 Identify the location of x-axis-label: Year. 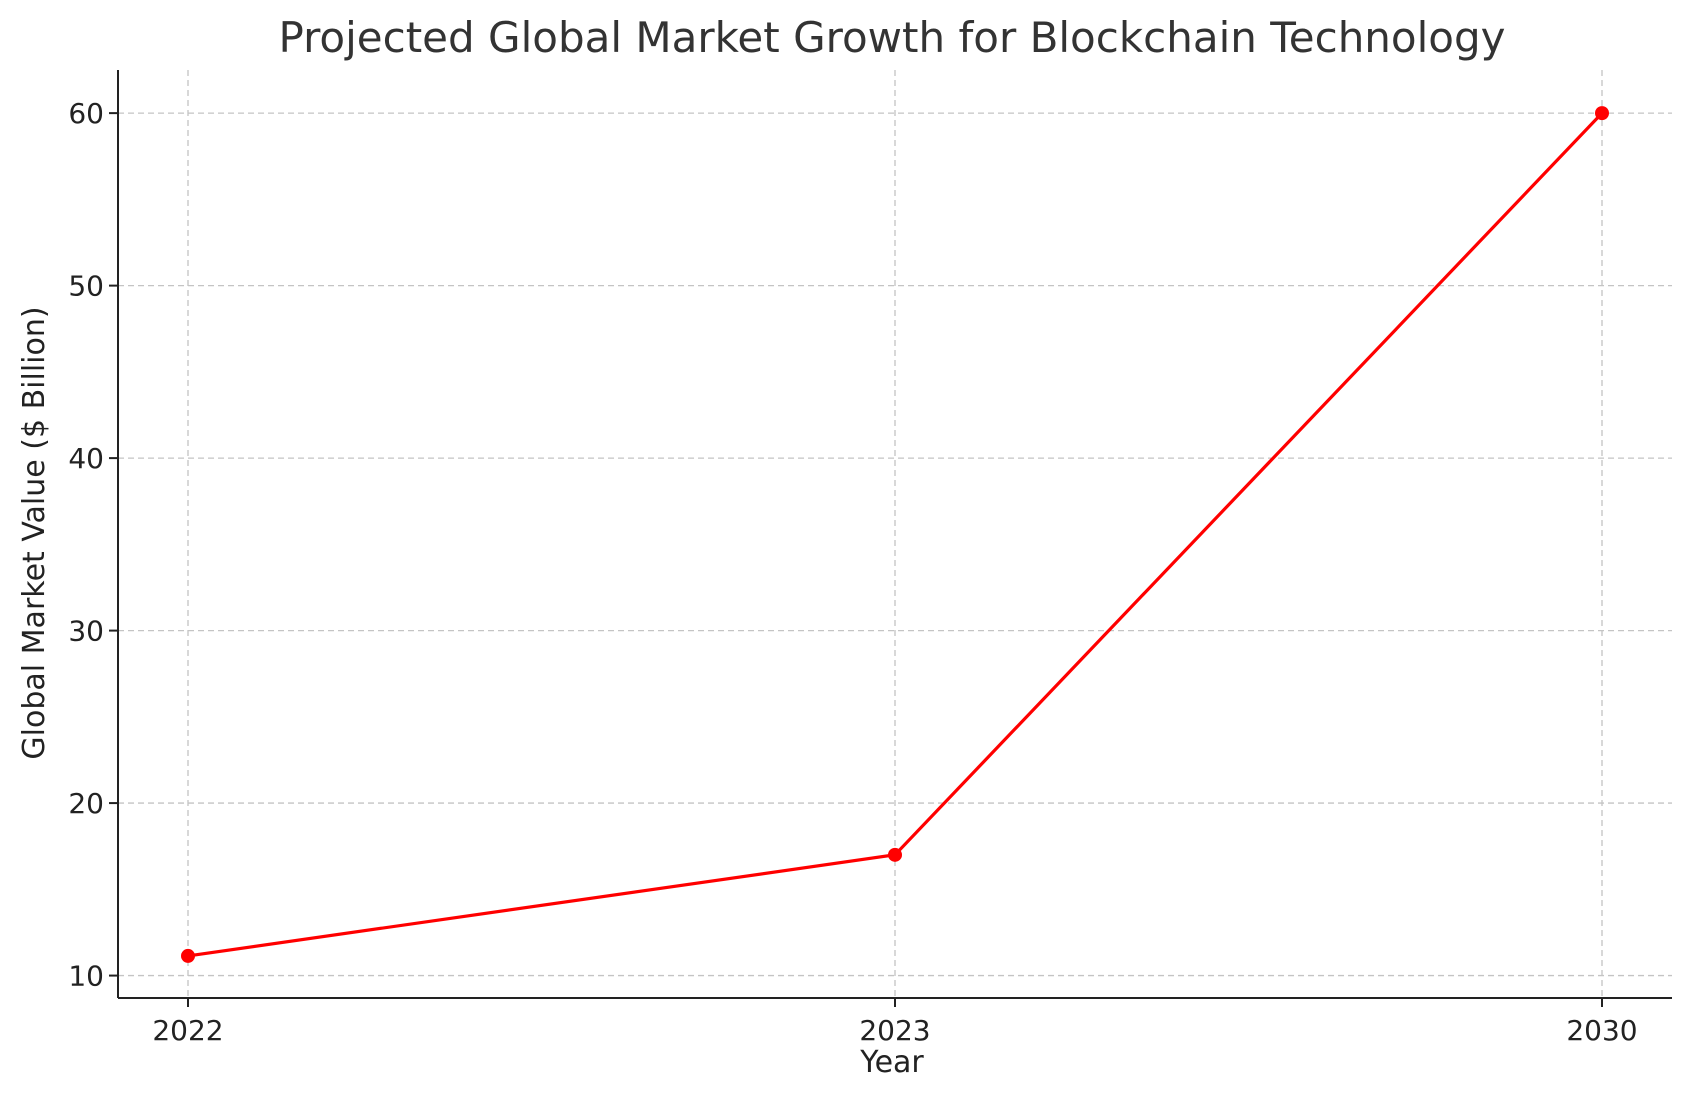
(891, 1062).